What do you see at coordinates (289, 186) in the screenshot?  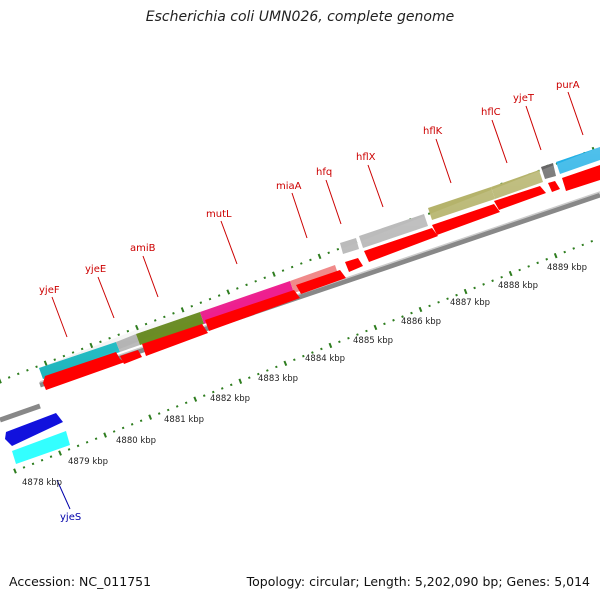 I see `gene-label-miaA: miaA` at bounding box center [289, 186].